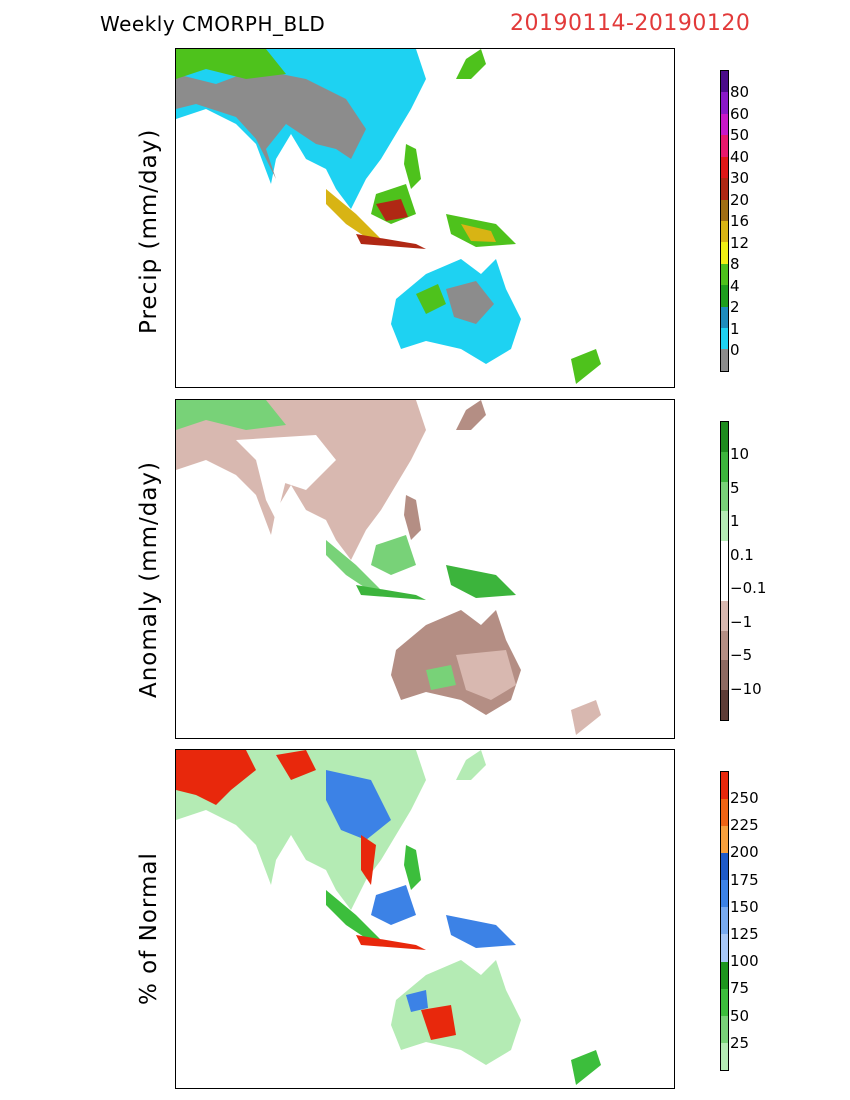 The image size is (850, 1100). What do you see at coordinates (735, 264) in the screenshot?
I see `colorbar-tick-label: 8` at bounding box center [735, 264].